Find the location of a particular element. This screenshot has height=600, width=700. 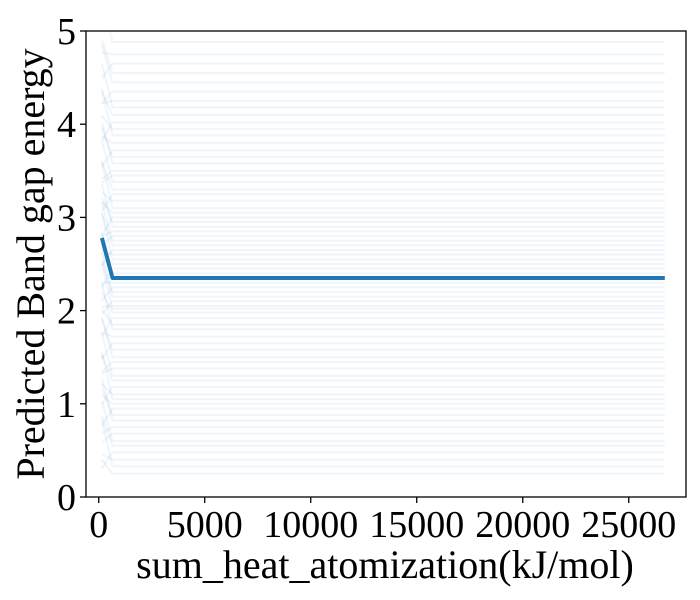

y-tick-label: 5 is located at coordinates (66, 32).